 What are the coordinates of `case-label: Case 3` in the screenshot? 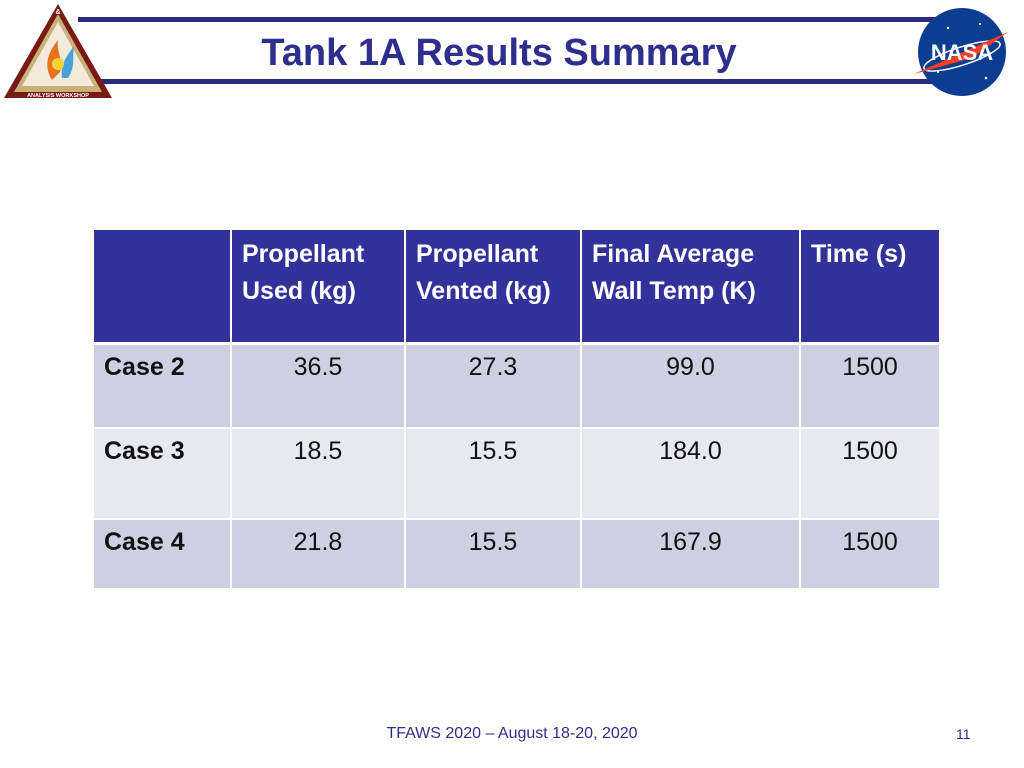 It's located at (163, 474).